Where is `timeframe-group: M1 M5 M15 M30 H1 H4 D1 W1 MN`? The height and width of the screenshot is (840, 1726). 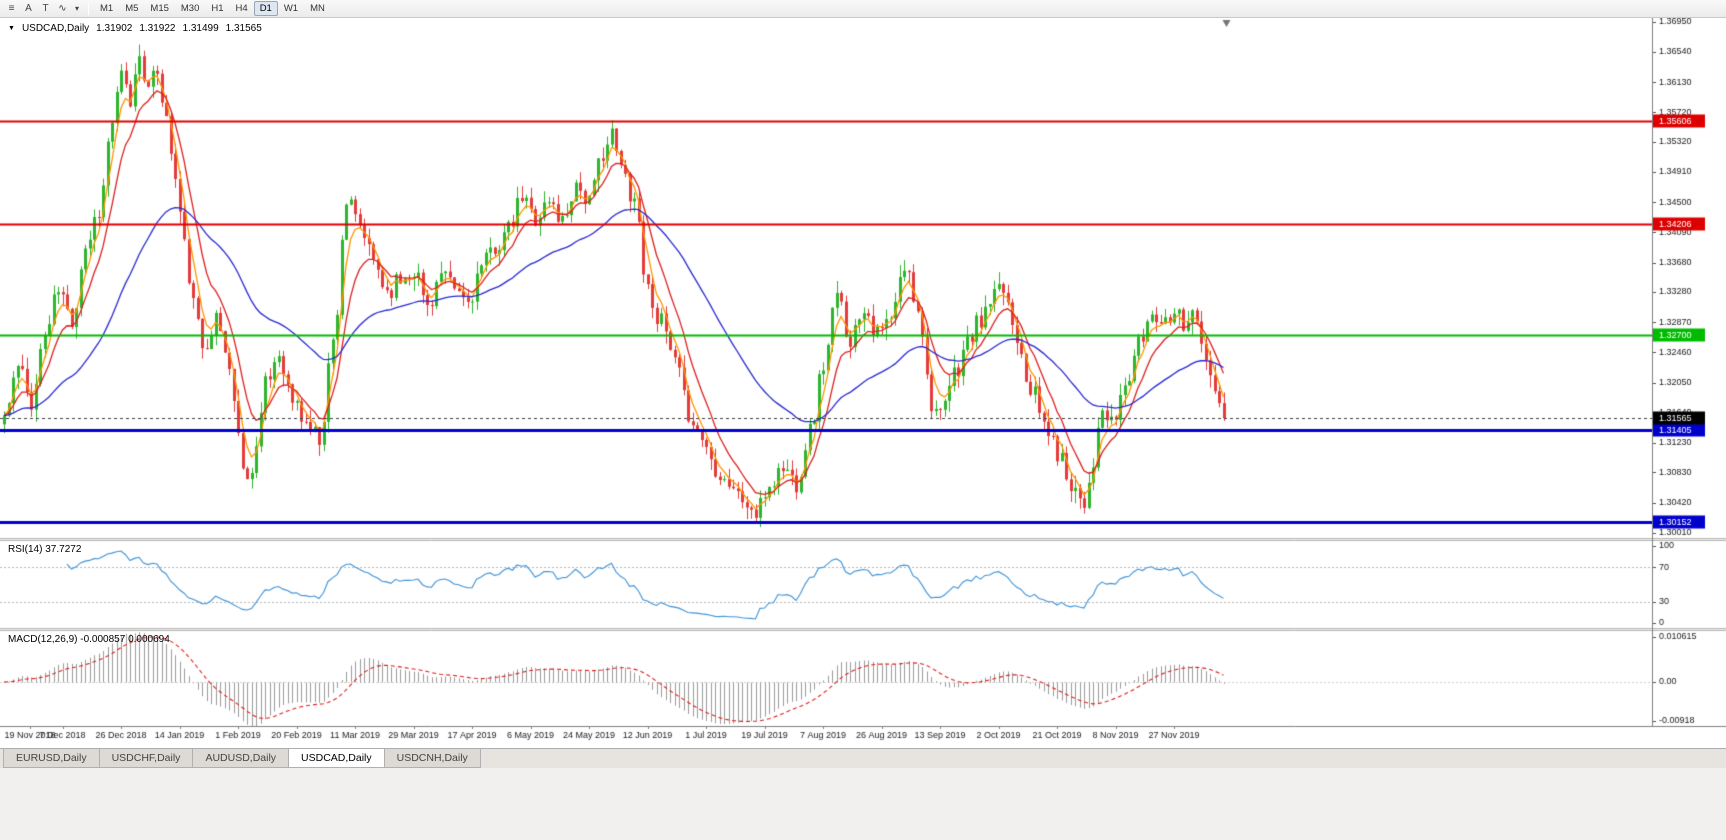
timeframe-group: M1 M5 M15 M30 H1 H4 D1 W1 MN is located at coordinates (212, 8).